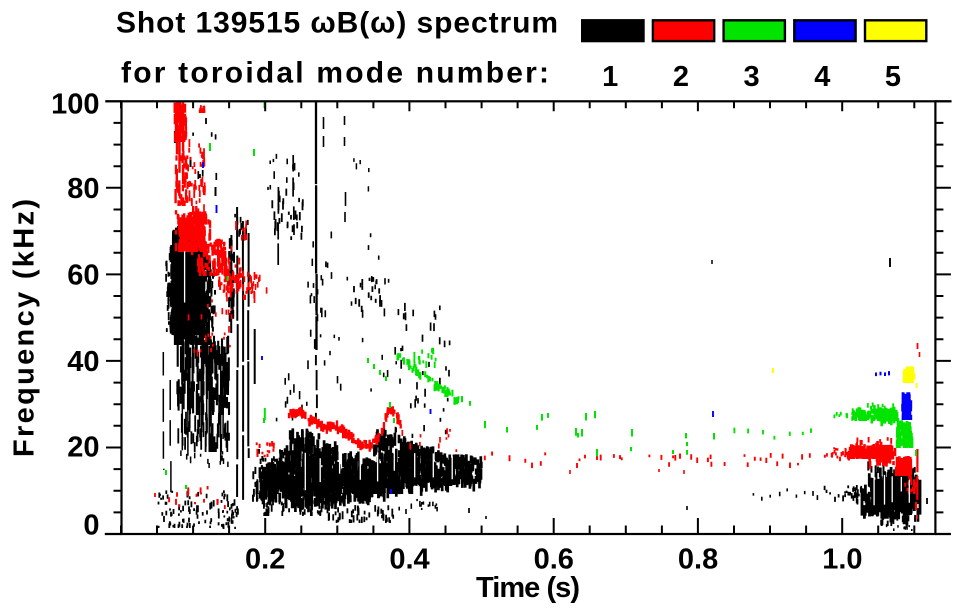  What do you see at coordinates (335, 73) in the screenshot?
I see `svg-text: for toroidal mode number:` at bounding box center [335, 73].